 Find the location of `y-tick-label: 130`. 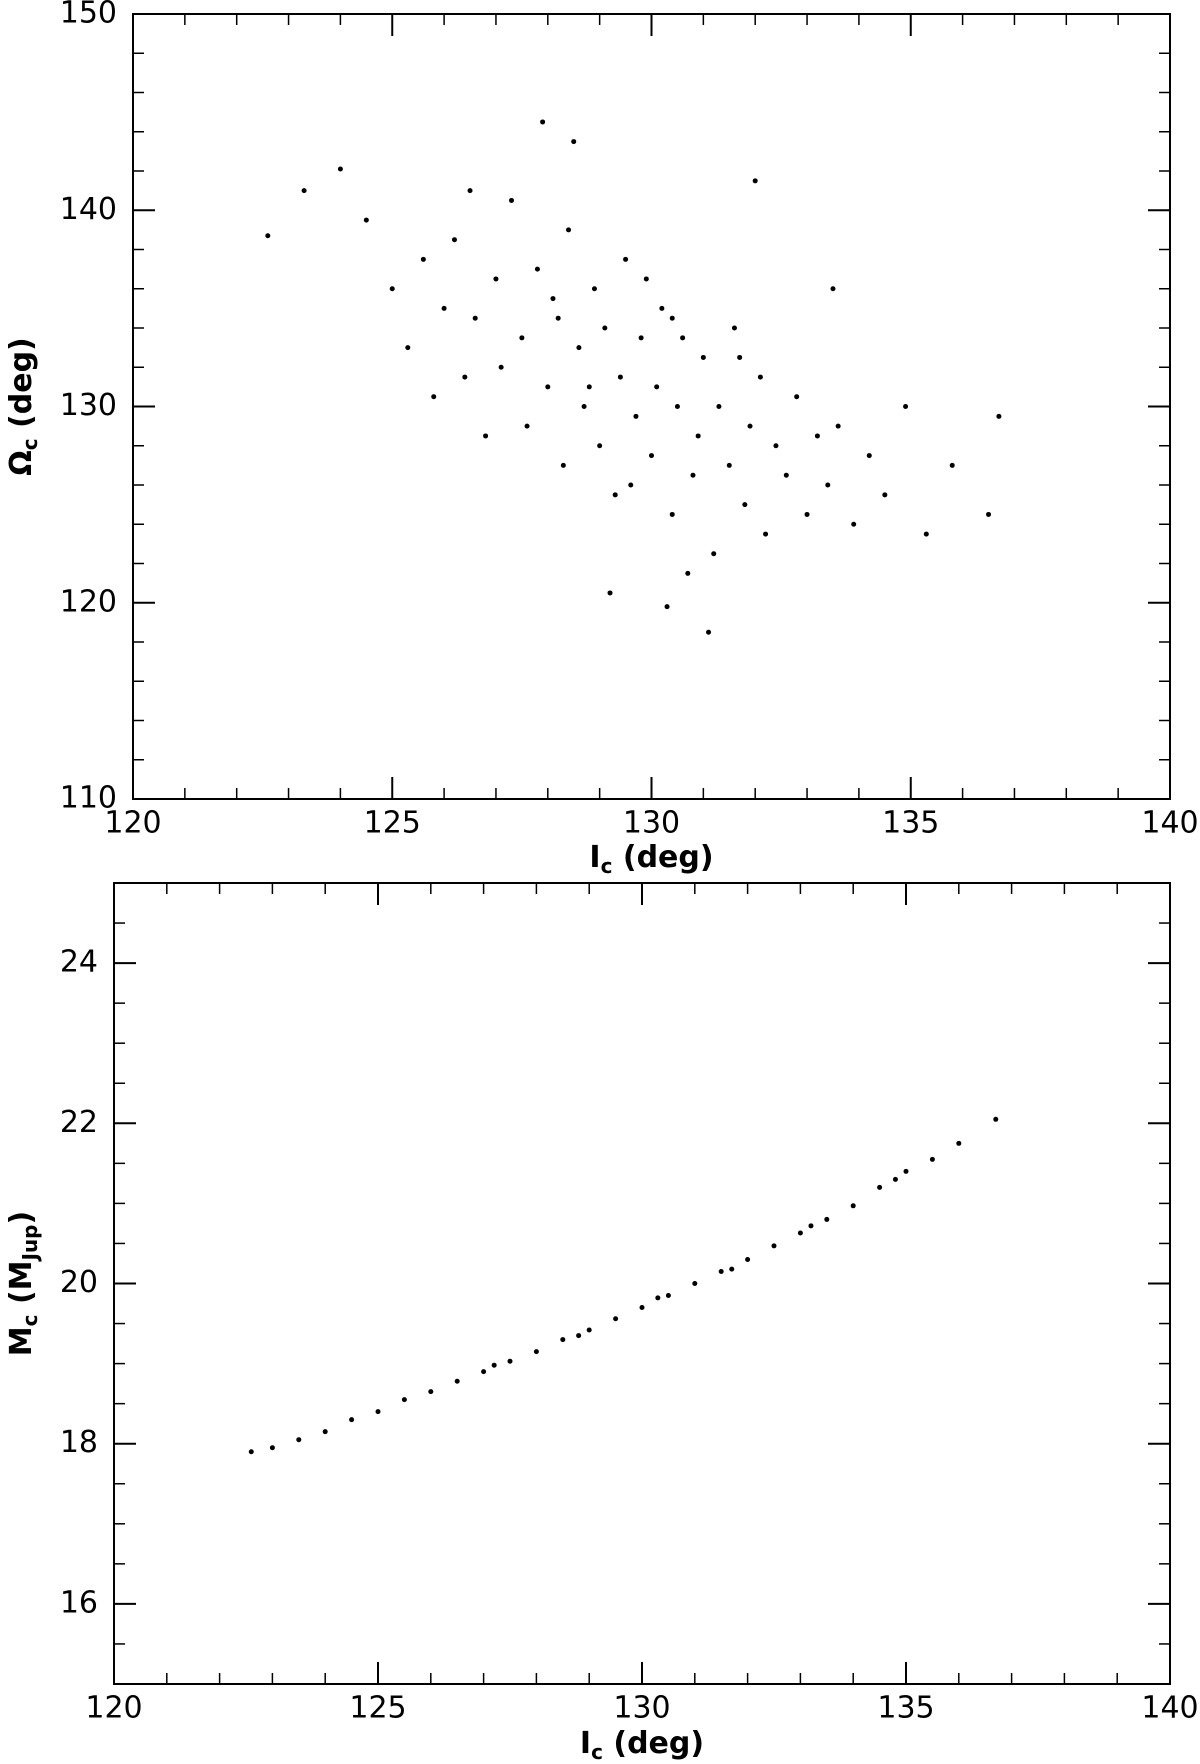

y-tick-label: 130 is located at coordinates (88, 405).